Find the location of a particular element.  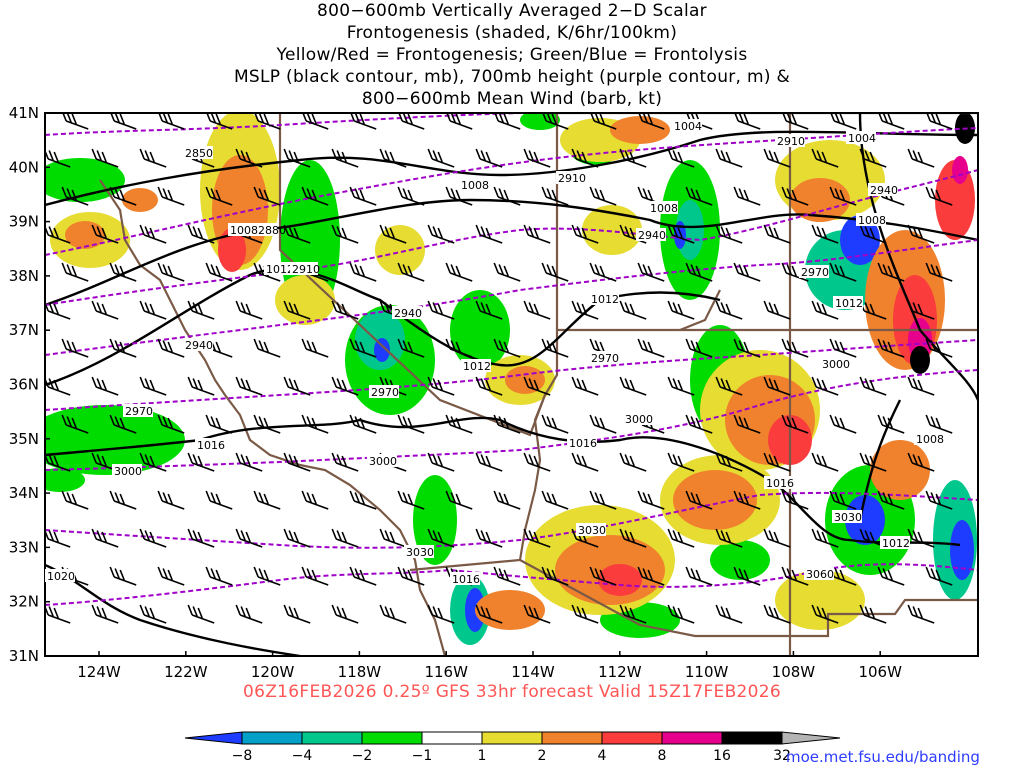

height-label-3060: 3060 is located at coordinates (819, 574).